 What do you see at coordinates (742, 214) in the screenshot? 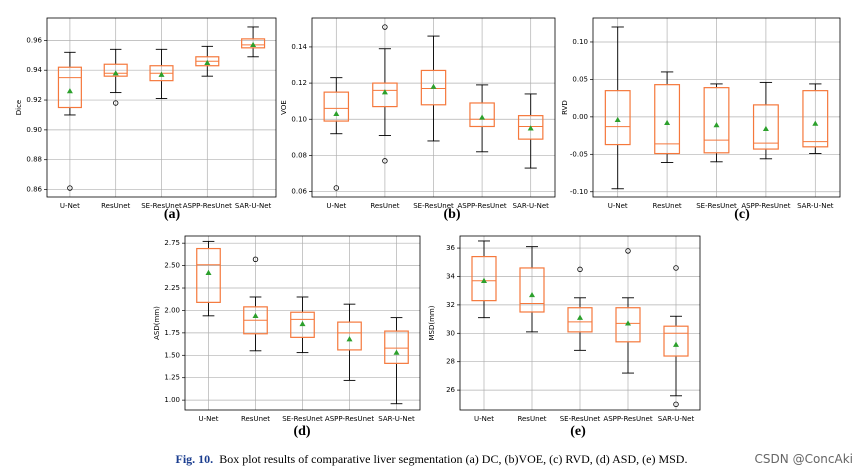
I see `panel-label: (c)` at bounding box center [742, 214].